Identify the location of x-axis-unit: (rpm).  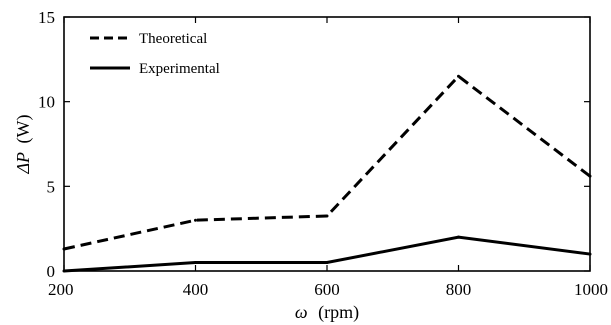
(338, 312).